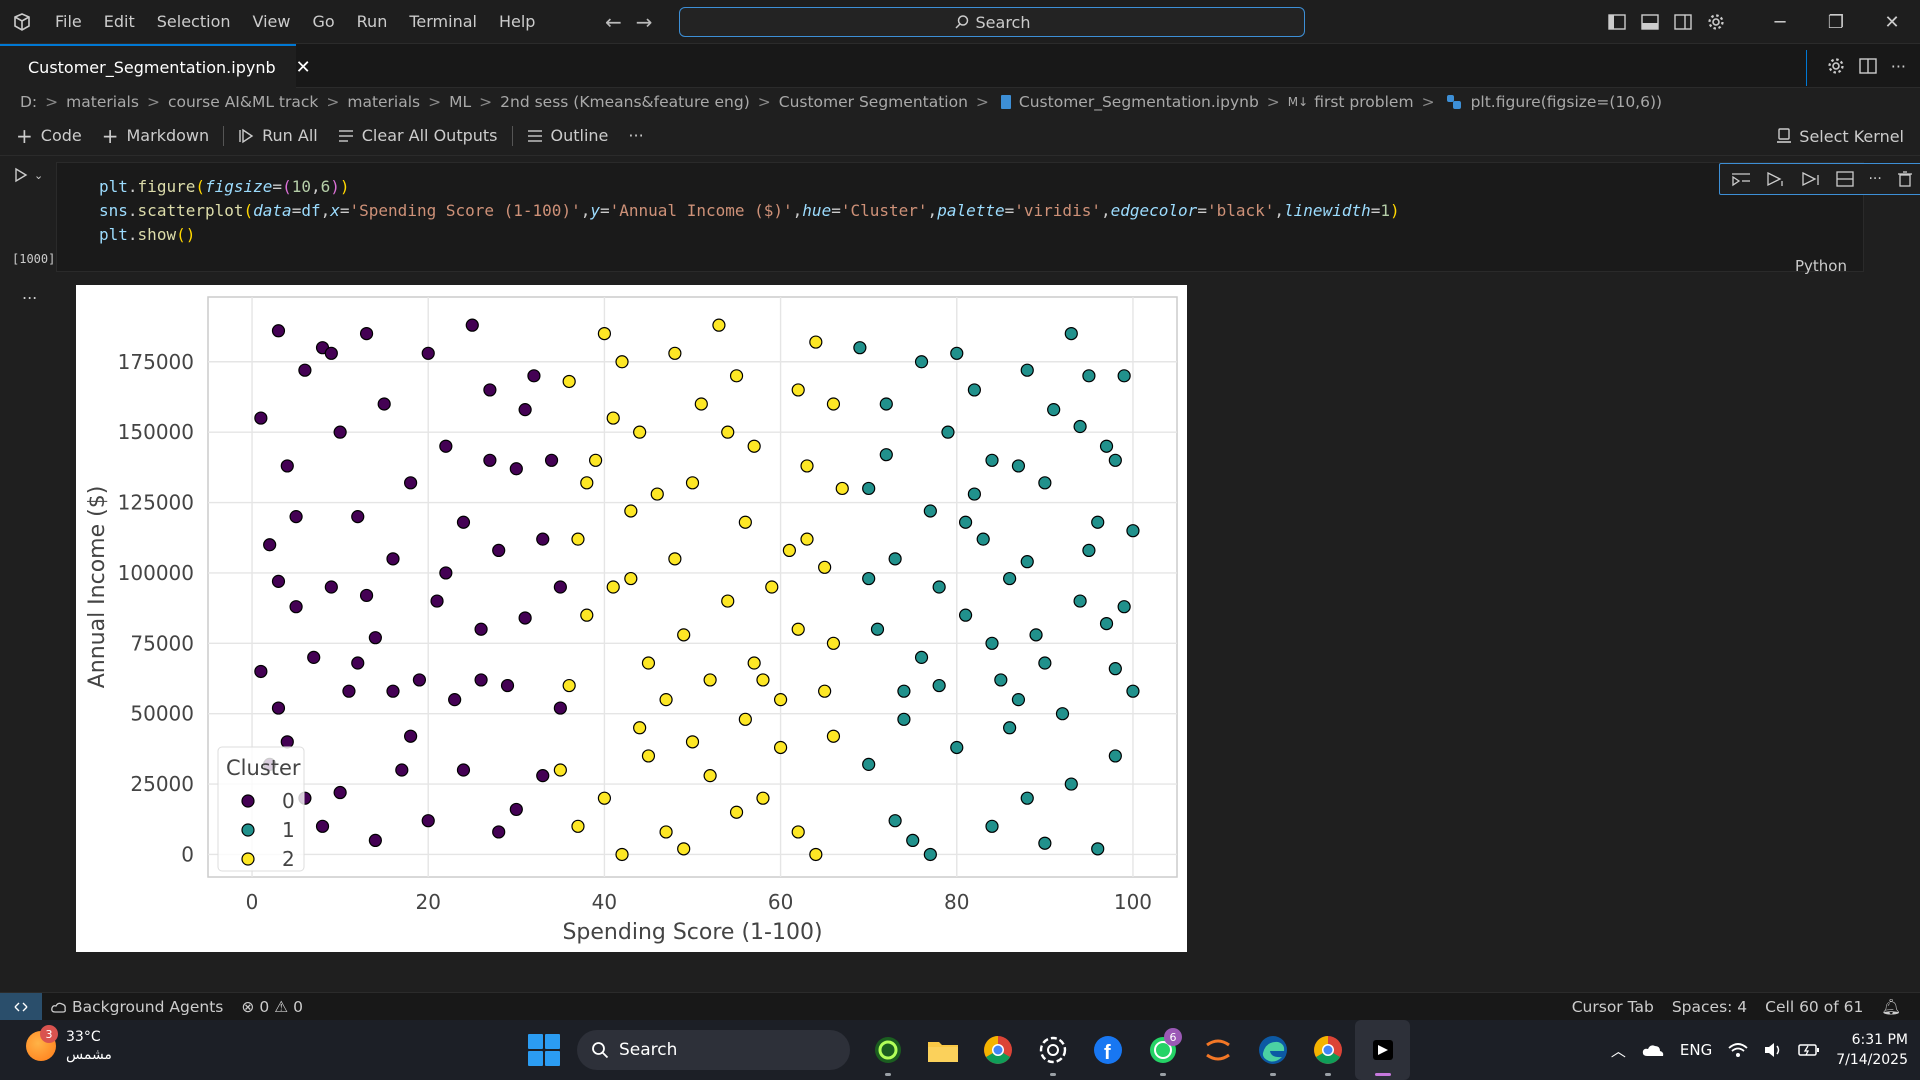 The width and height of the screenshot is (1920, 1080). I want to click on cell-position-status: Cell 60 of 61, so click(1814, 1007).